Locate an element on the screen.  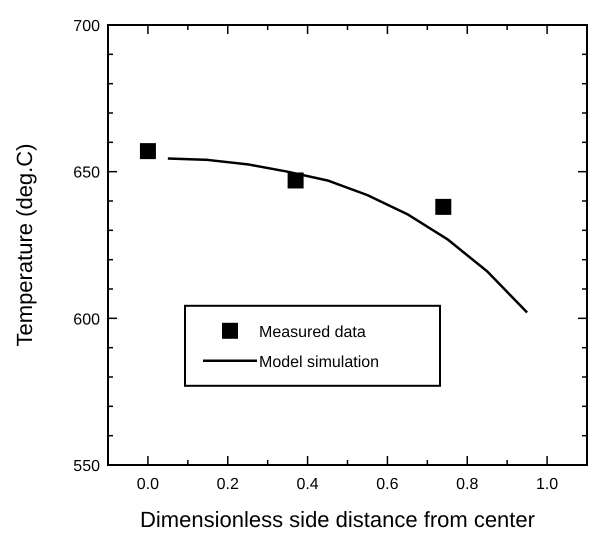
y-tick-label: 650 is located at coordinates (86, 173).